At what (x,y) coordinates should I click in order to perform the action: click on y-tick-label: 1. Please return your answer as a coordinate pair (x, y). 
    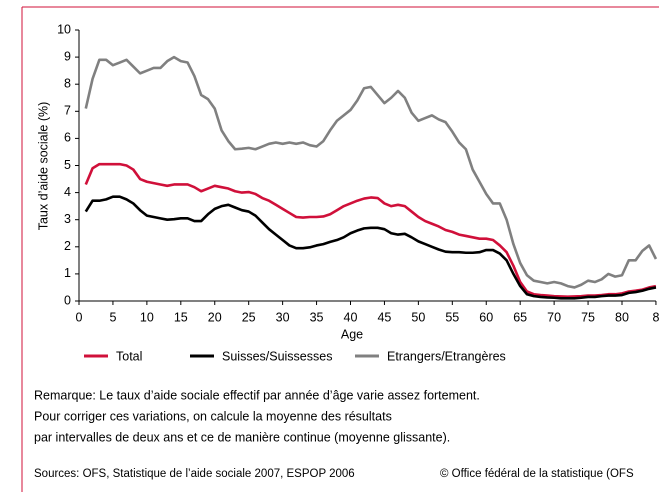
    Looking at the image, I should click on (67, 273).